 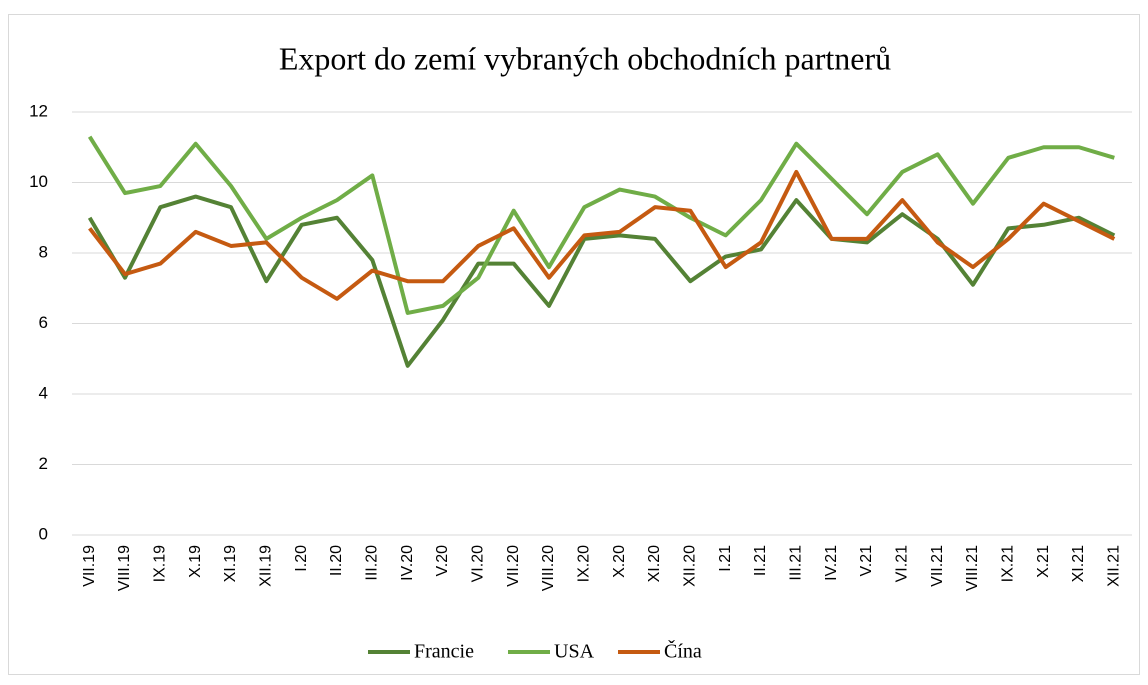 I want to click on x-tick-label: XI.19, so click(x=230, y=563).